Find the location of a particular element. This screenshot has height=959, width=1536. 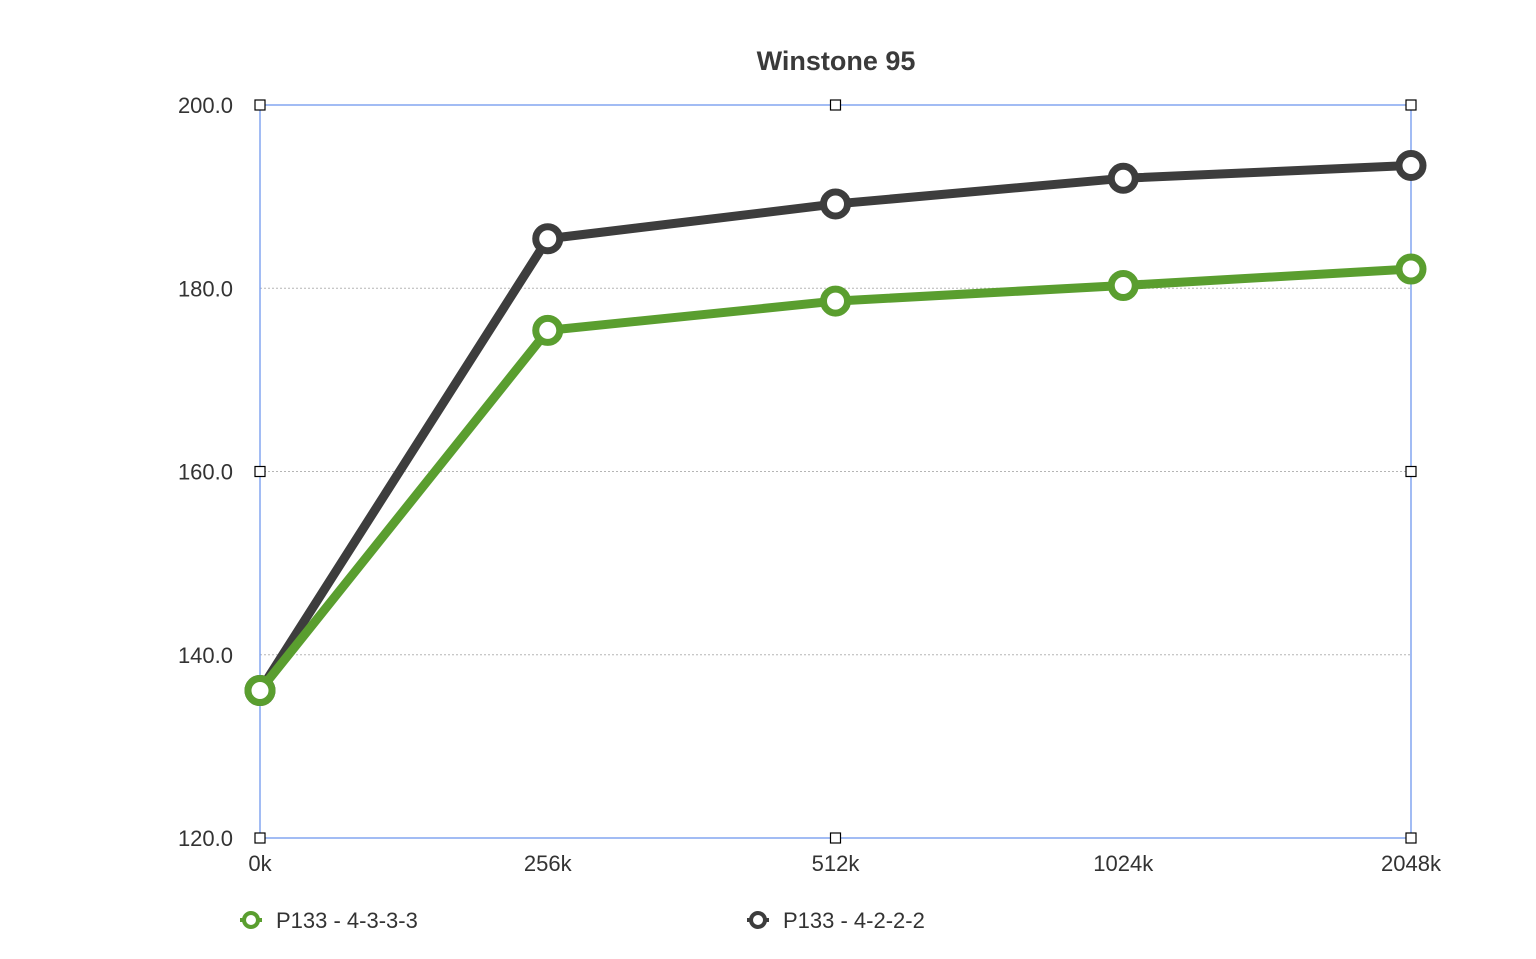

y-tick-label: 180.0 is located at coordinates (205, 288).